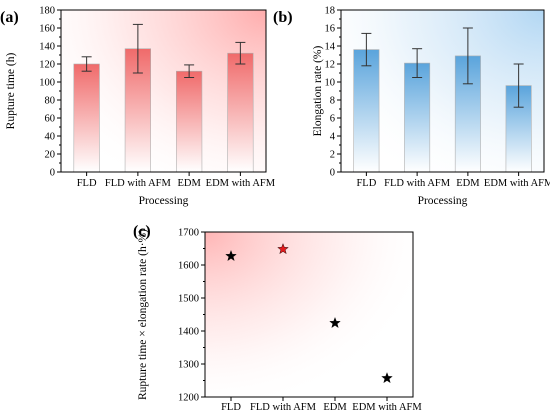 The image size is (550, 413). What do you see at coordinates (50, 155) in the screenshot?
I see `y-tick-label: 20` at bounding box center [50, 155].